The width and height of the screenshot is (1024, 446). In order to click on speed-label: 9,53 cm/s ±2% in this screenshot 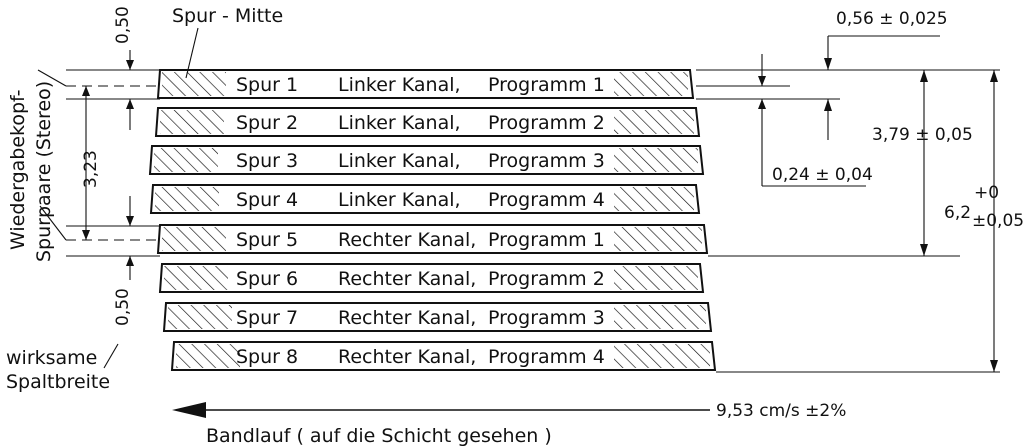, I will do `click(781, 411)`.